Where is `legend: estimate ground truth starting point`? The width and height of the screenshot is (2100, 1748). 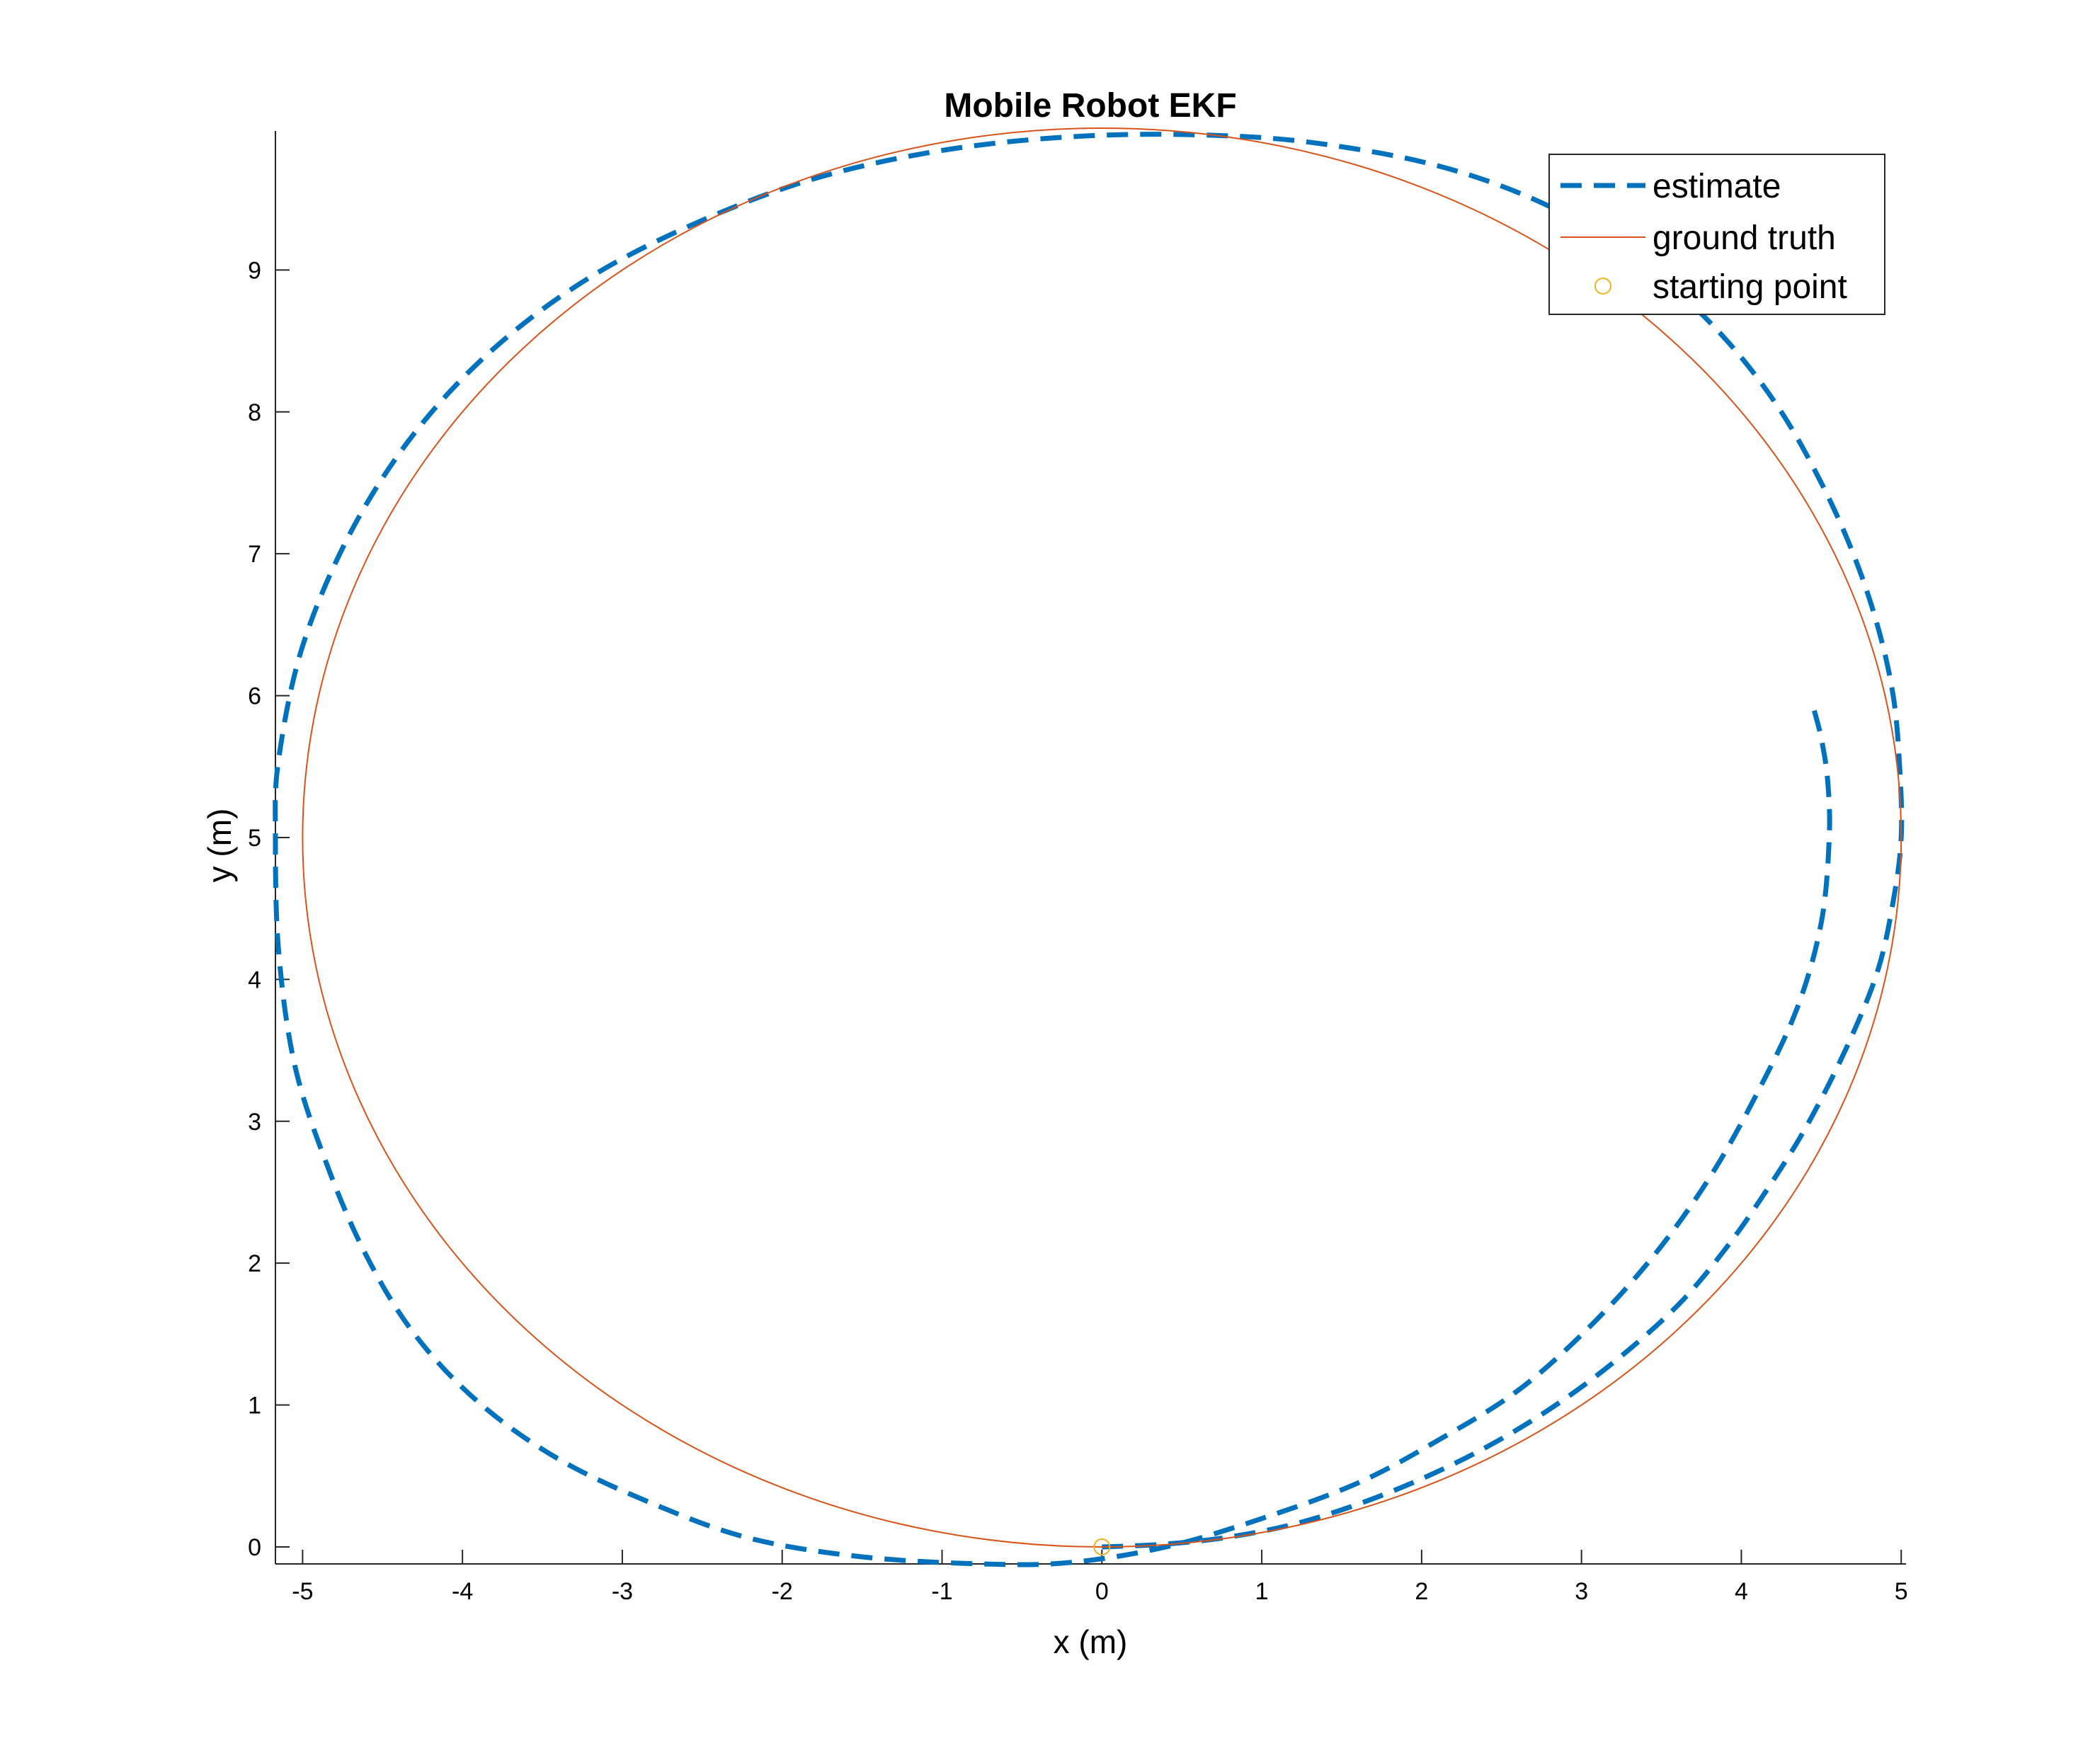 legend: estimate ground truth starting point is located at coordinates (1716, 234).